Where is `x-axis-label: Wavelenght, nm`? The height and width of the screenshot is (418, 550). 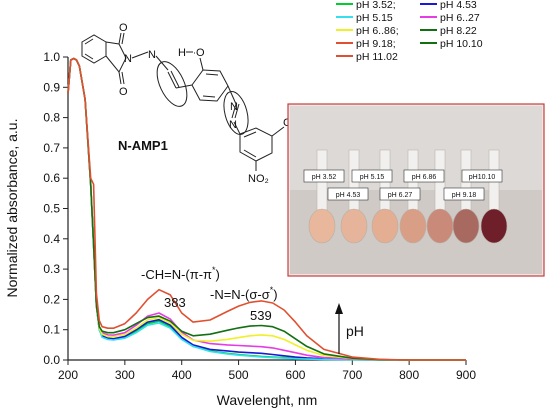 x-axis-label: Wavelenght, nm is located at coordinates (267, 400).